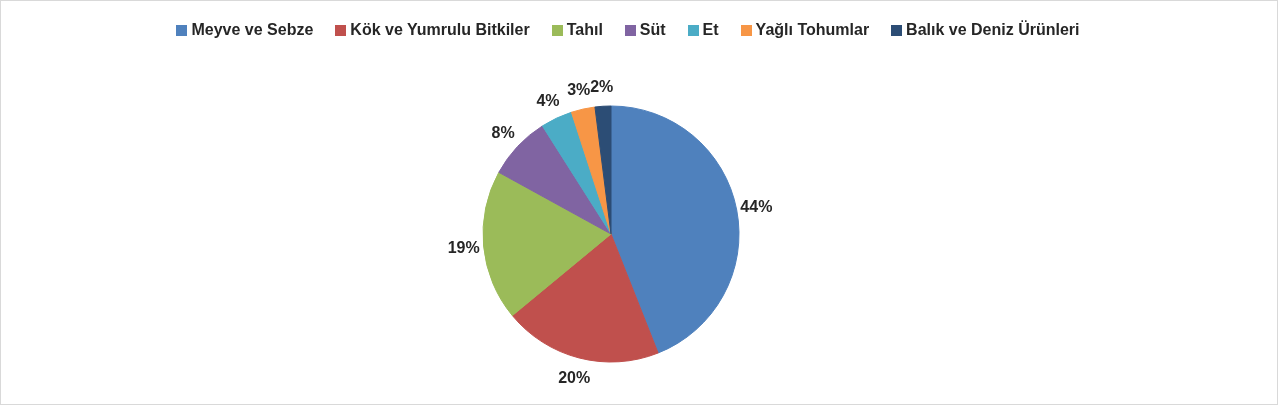 This screenshot has width=1278, height=405. What do you see at coordinates (548, 100) in the screenshot?
I see `data-label: 4%` at bounding box center [548, 100].